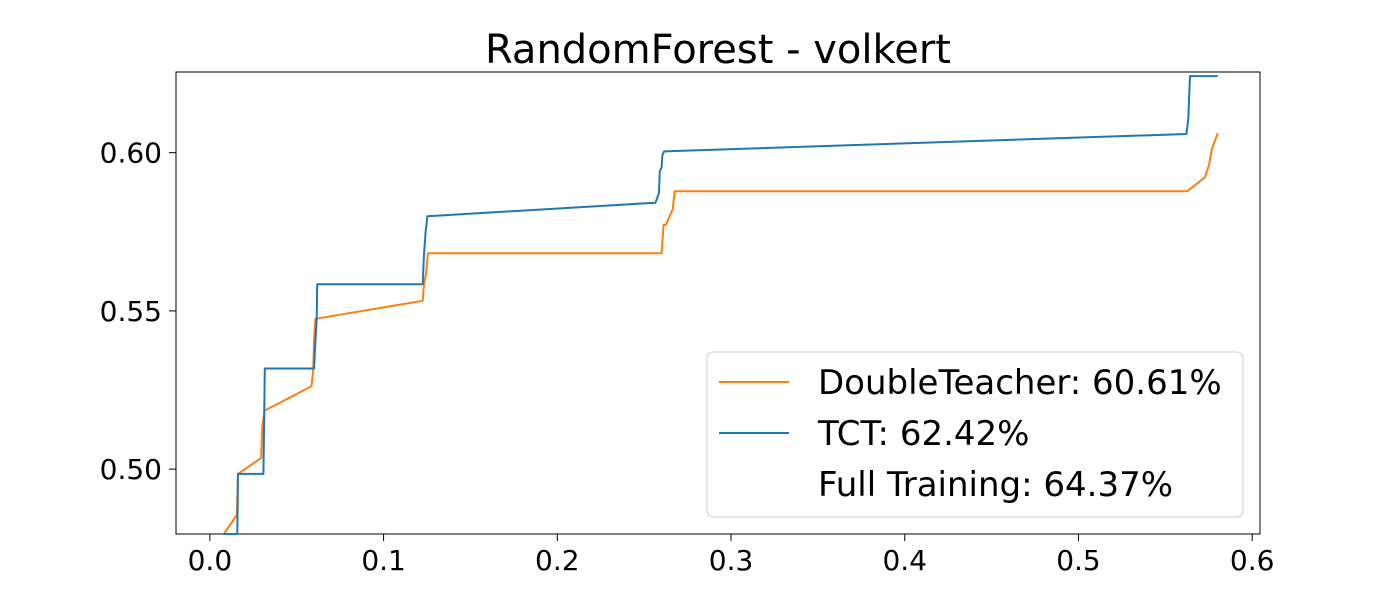 This screenshot has height=600, width=1400. Describe the element at coordinates (1078, 560) in the screenshot. I see `x-tick-label: 0.5` at that location.